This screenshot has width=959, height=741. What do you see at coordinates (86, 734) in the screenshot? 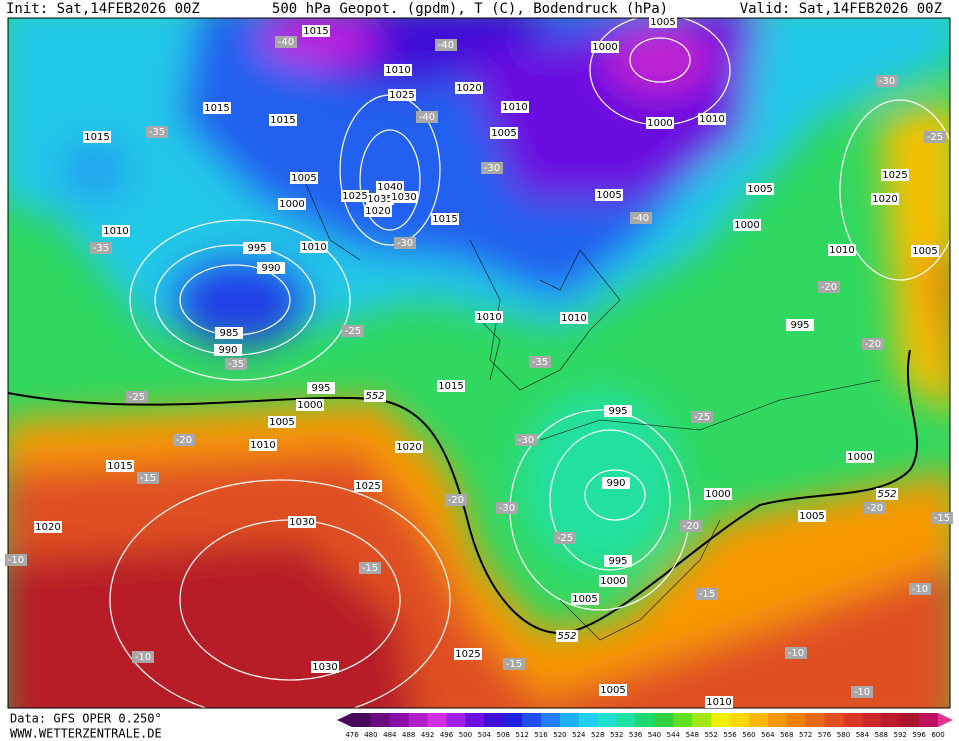
I see `website: WWW.WETTERZENTRALE.DE` at bounding box center [86, 734].